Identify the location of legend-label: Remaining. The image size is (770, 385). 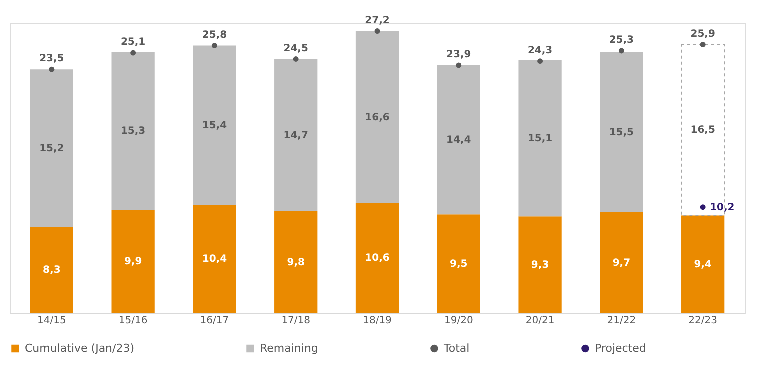
(289, 348).